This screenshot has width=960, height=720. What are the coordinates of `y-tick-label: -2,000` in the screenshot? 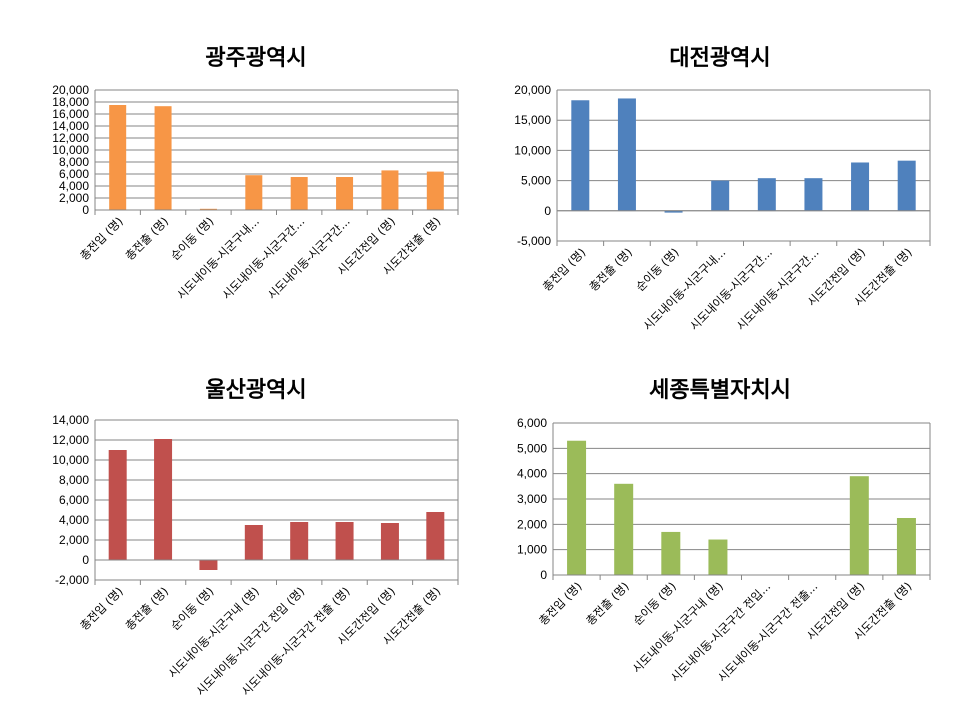 It's located at (72, 580).